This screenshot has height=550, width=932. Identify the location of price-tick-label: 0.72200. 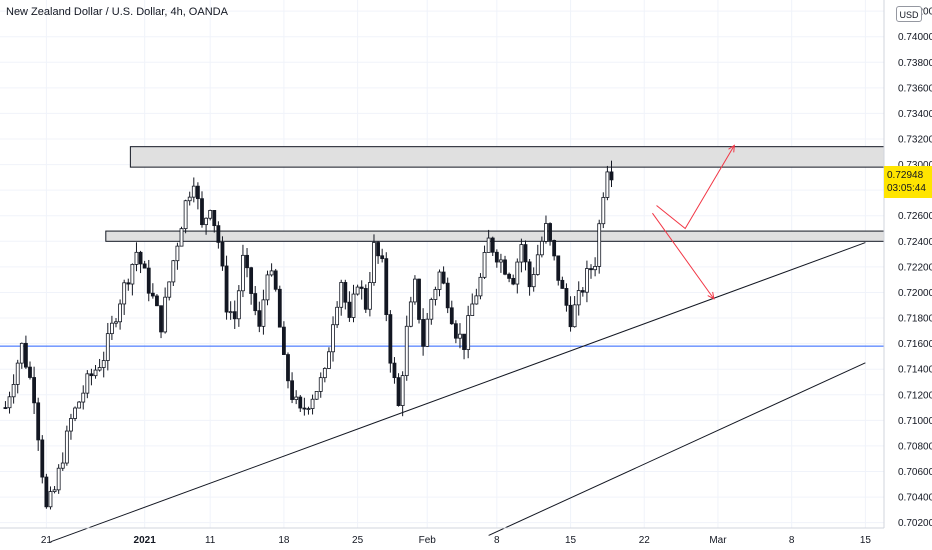
(915, 267).